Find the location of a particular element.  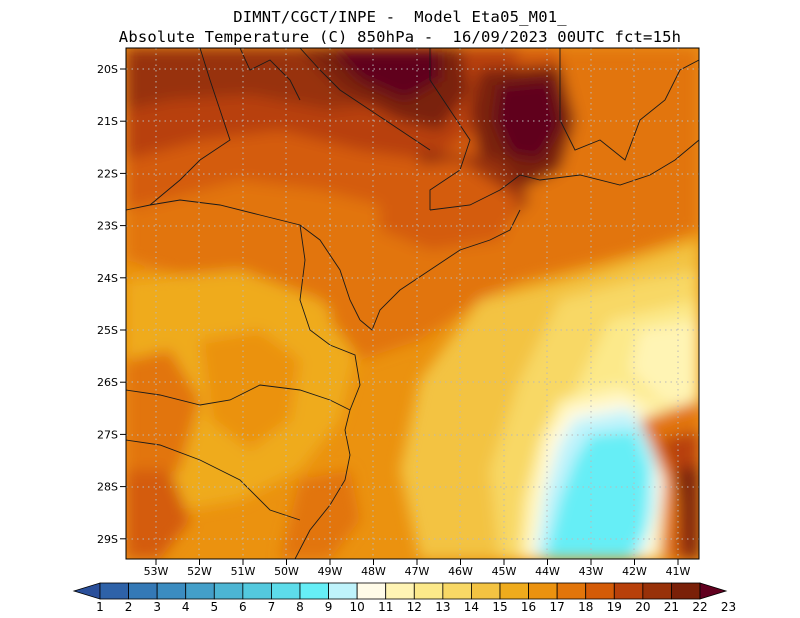

colorbar-label: 1 is located at coordinates (100, 607).